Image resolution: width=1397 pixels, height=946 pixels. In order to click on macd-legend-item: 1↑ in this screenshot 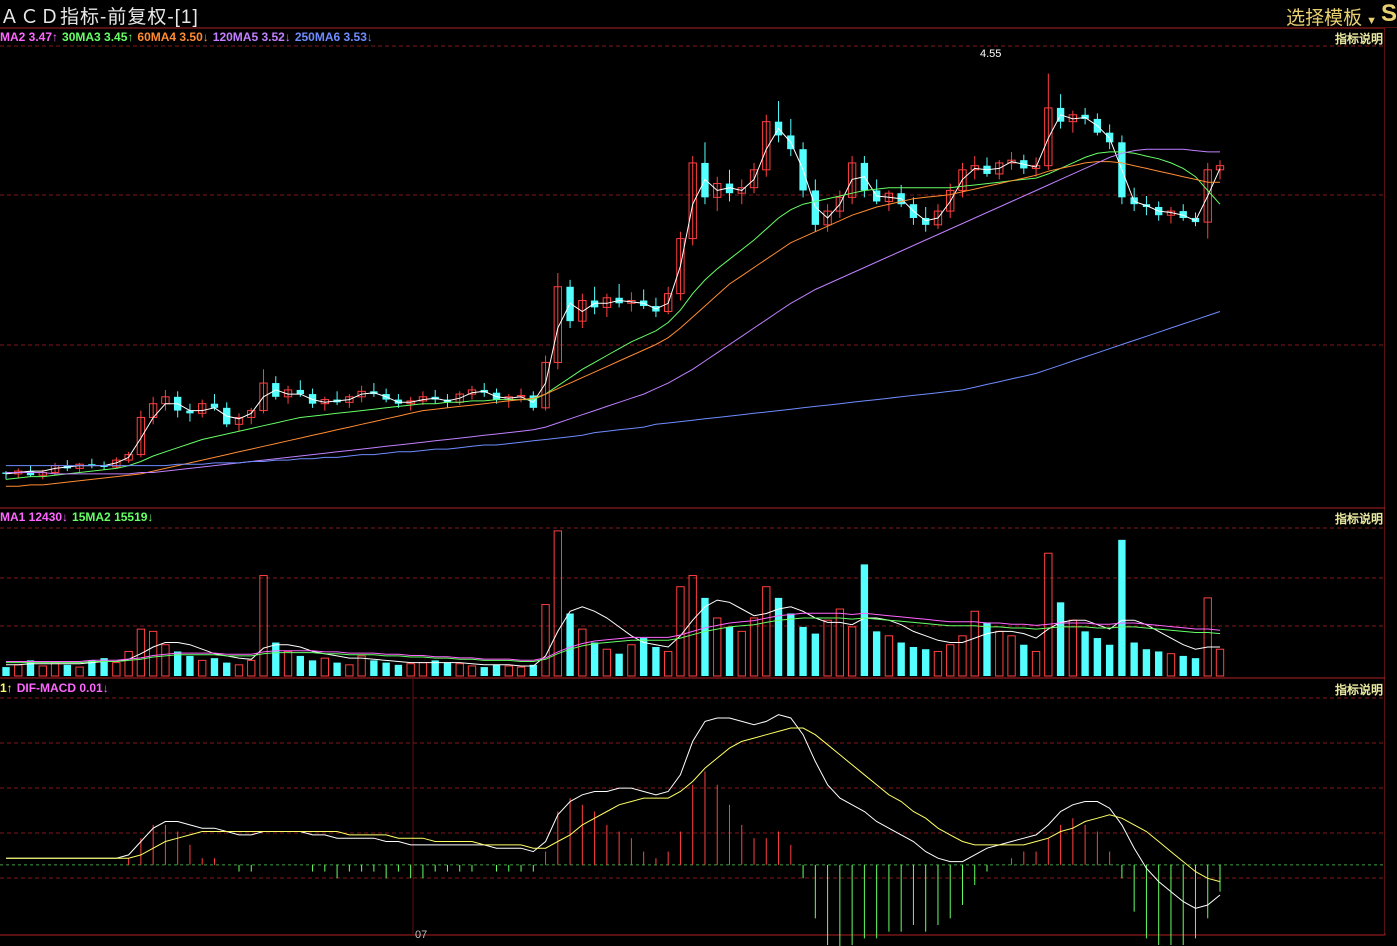, I will do `click(6, 688)`.